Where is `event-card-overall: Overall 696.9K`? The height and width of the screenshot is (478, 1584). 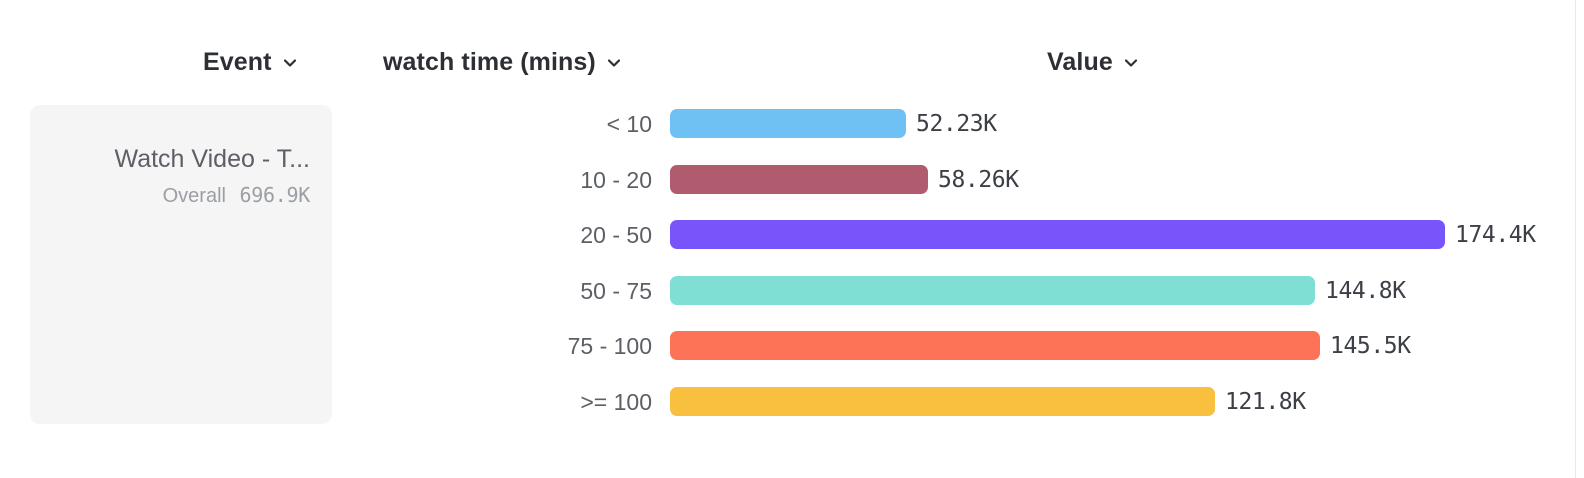 event-card-overall: Overall 696.9K is located at coordinates (181, 195).